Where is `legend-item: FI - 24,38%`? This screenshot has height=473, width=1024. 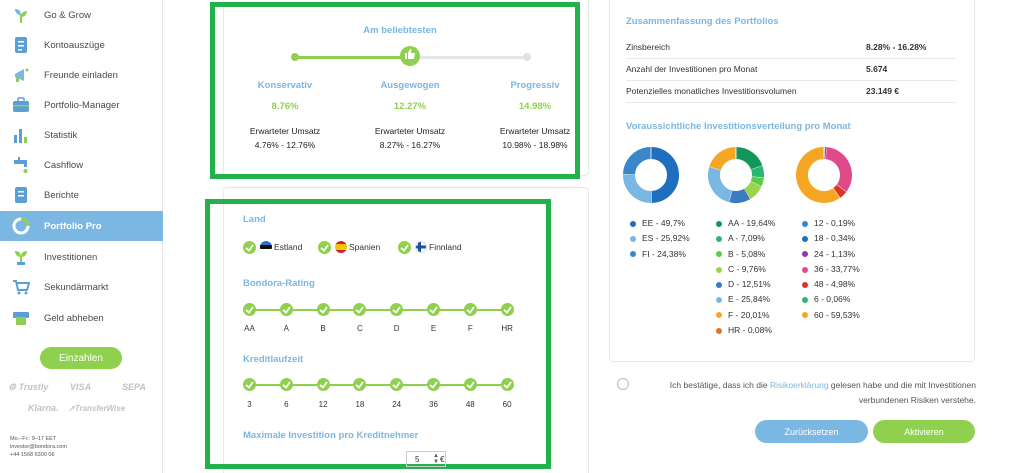 legend-item: FI - 24,38% is located at coordinates (660, 254).